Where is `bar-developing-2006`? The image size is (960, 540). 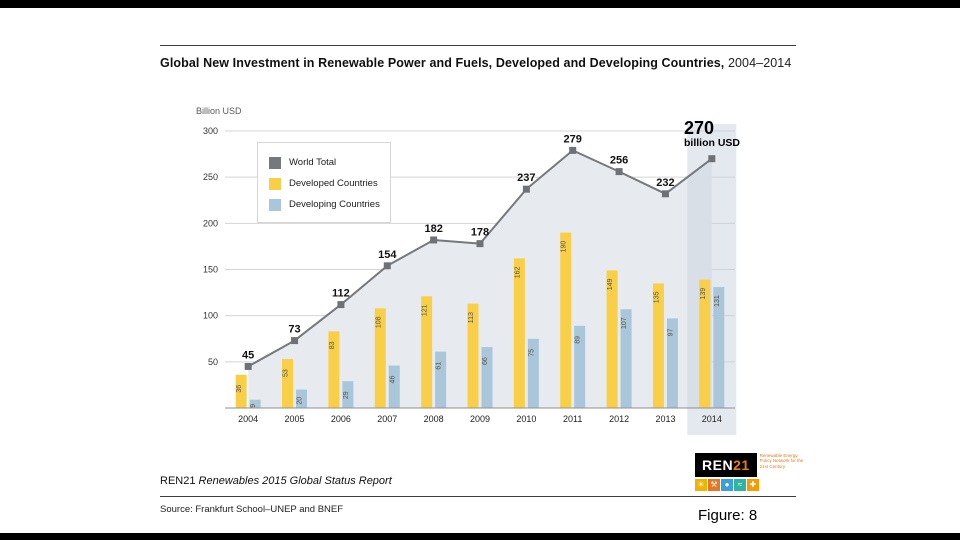 bar-developing-2006 is located at coordinates (348, 394).